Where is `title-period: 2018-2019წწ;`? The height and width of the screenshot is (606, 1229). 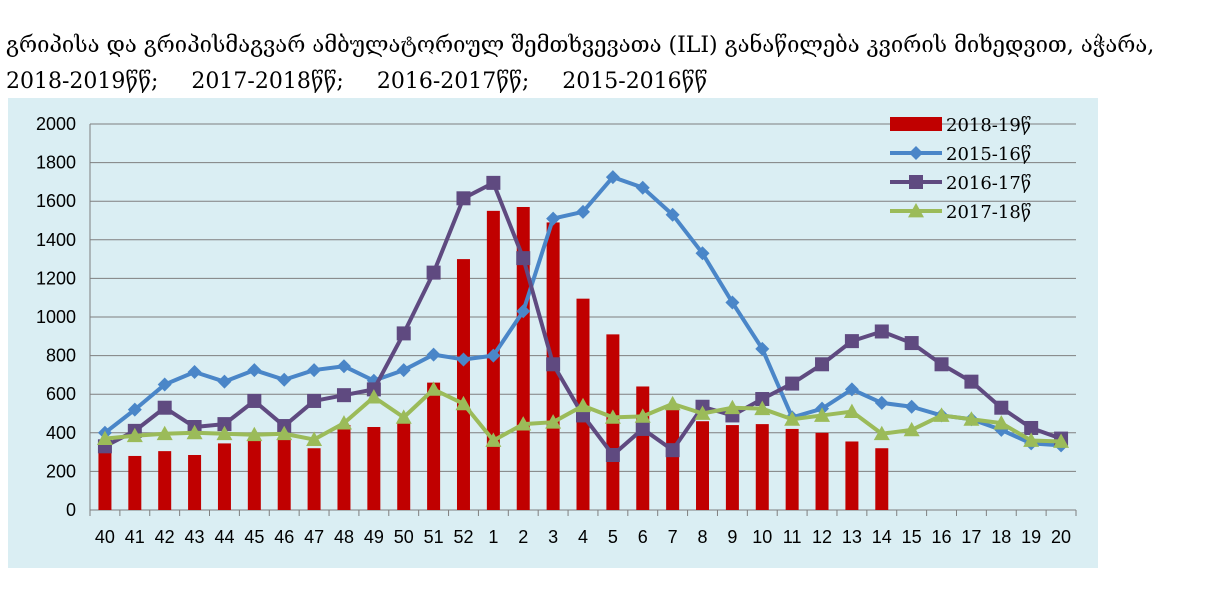 title-period: 2018-2019წწ; is located at coordinates (82, 81).